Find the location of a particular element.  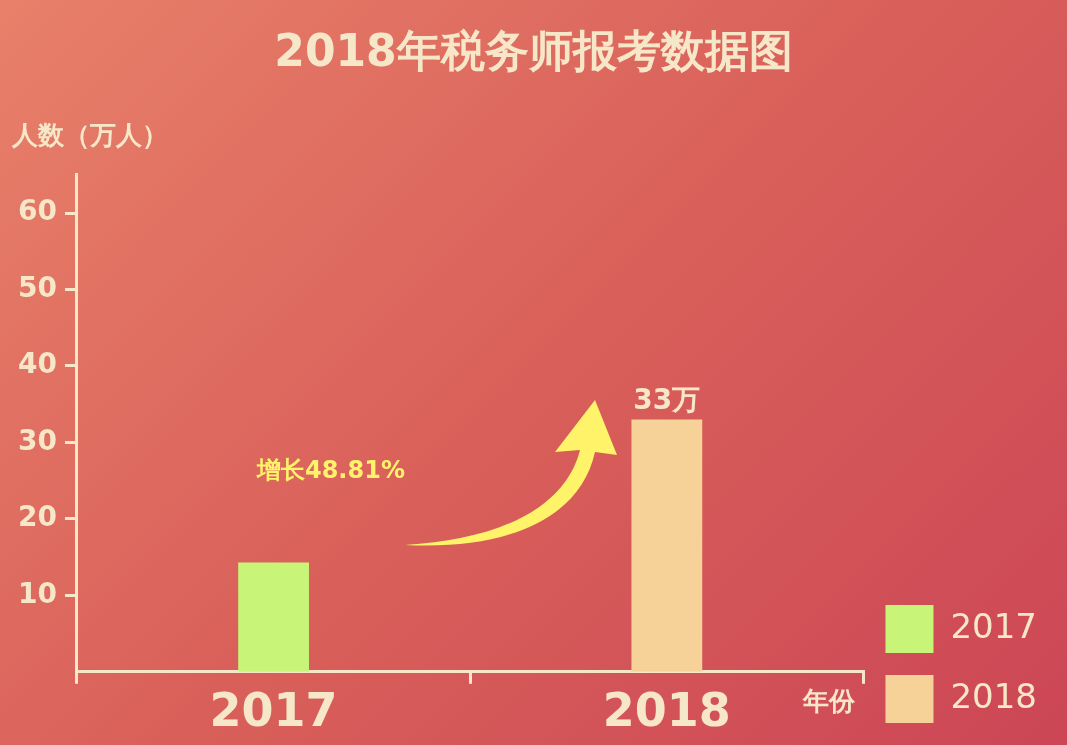

annotation: 增长48.81% is located at coordinates (330, 470).